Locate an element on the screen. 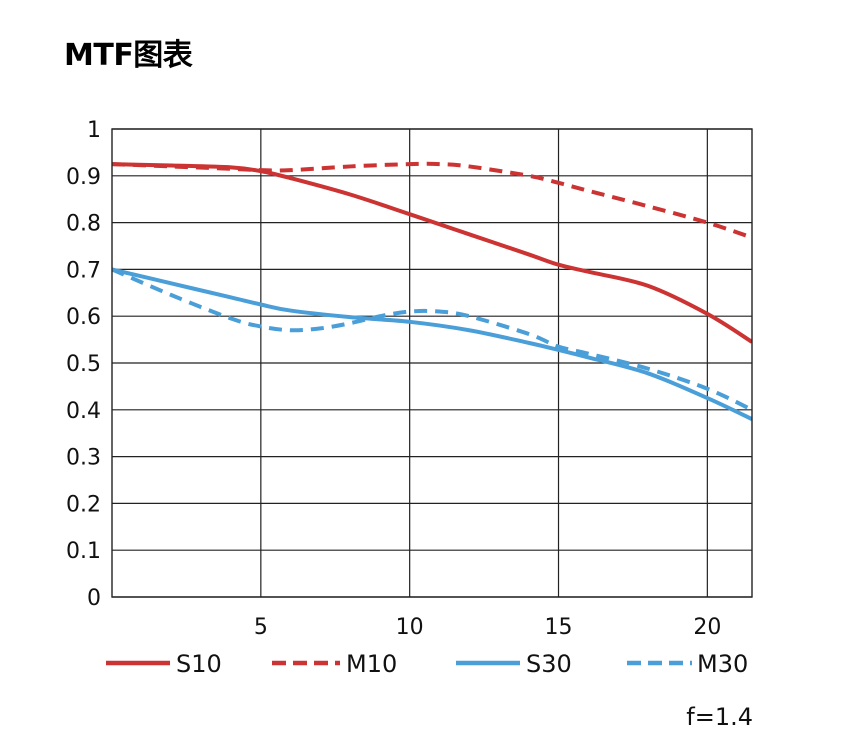  x-tick-label: 5 is located at coordinates (261, 627).